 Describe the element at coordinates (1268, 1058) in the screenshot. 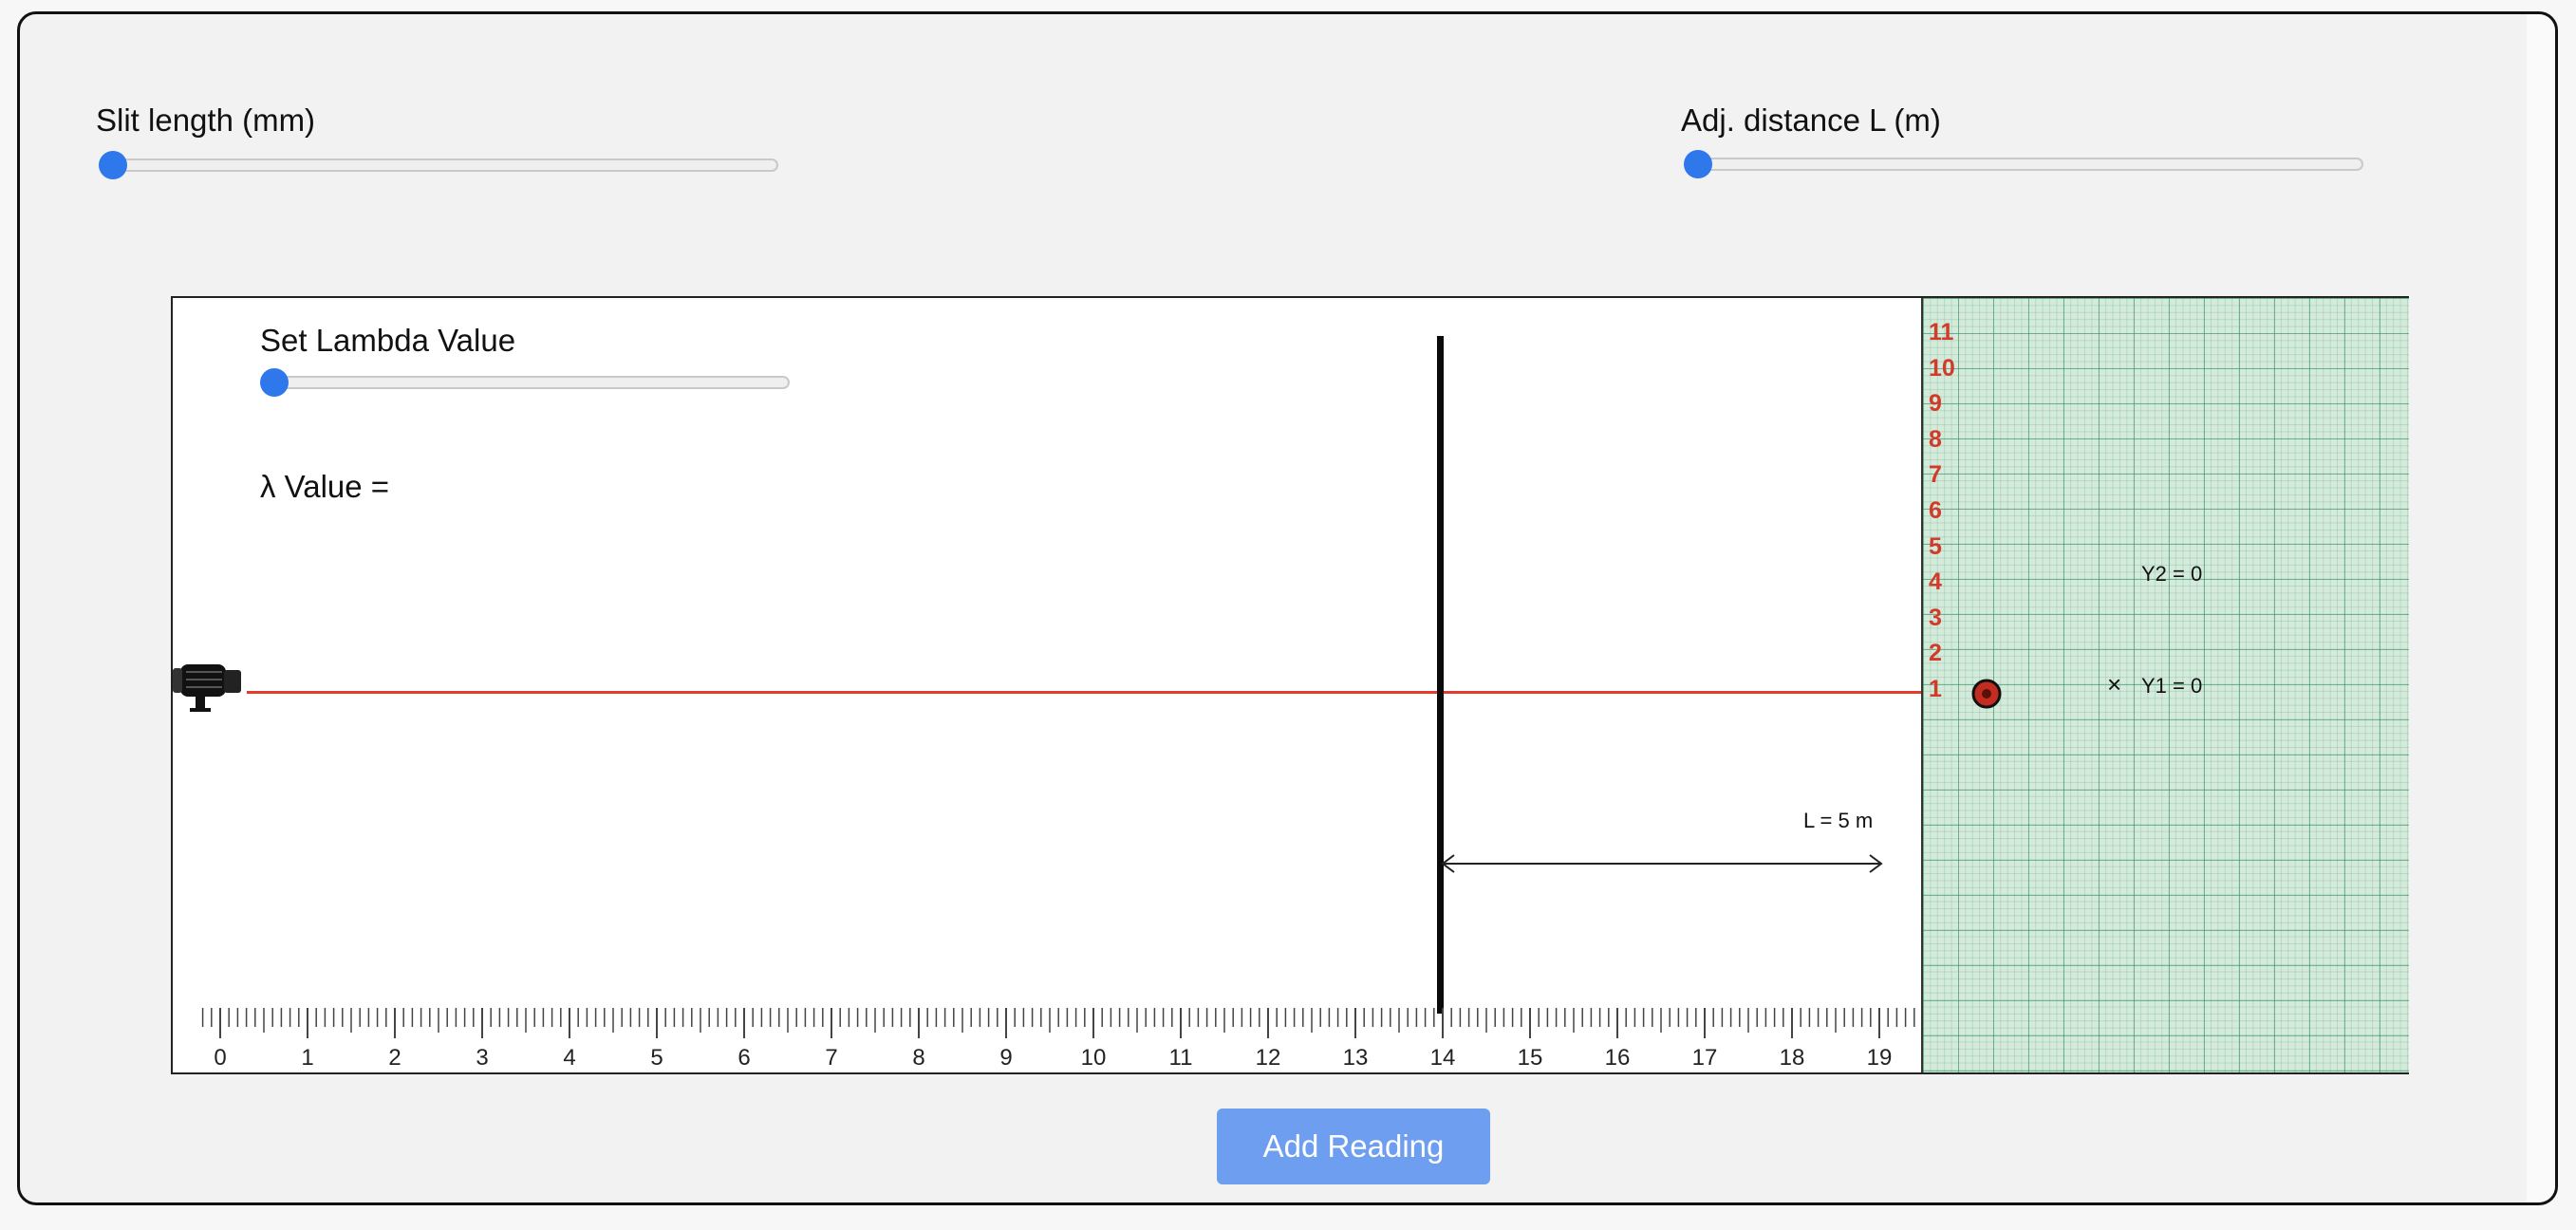

I see `ruler-number: 12` at that location.